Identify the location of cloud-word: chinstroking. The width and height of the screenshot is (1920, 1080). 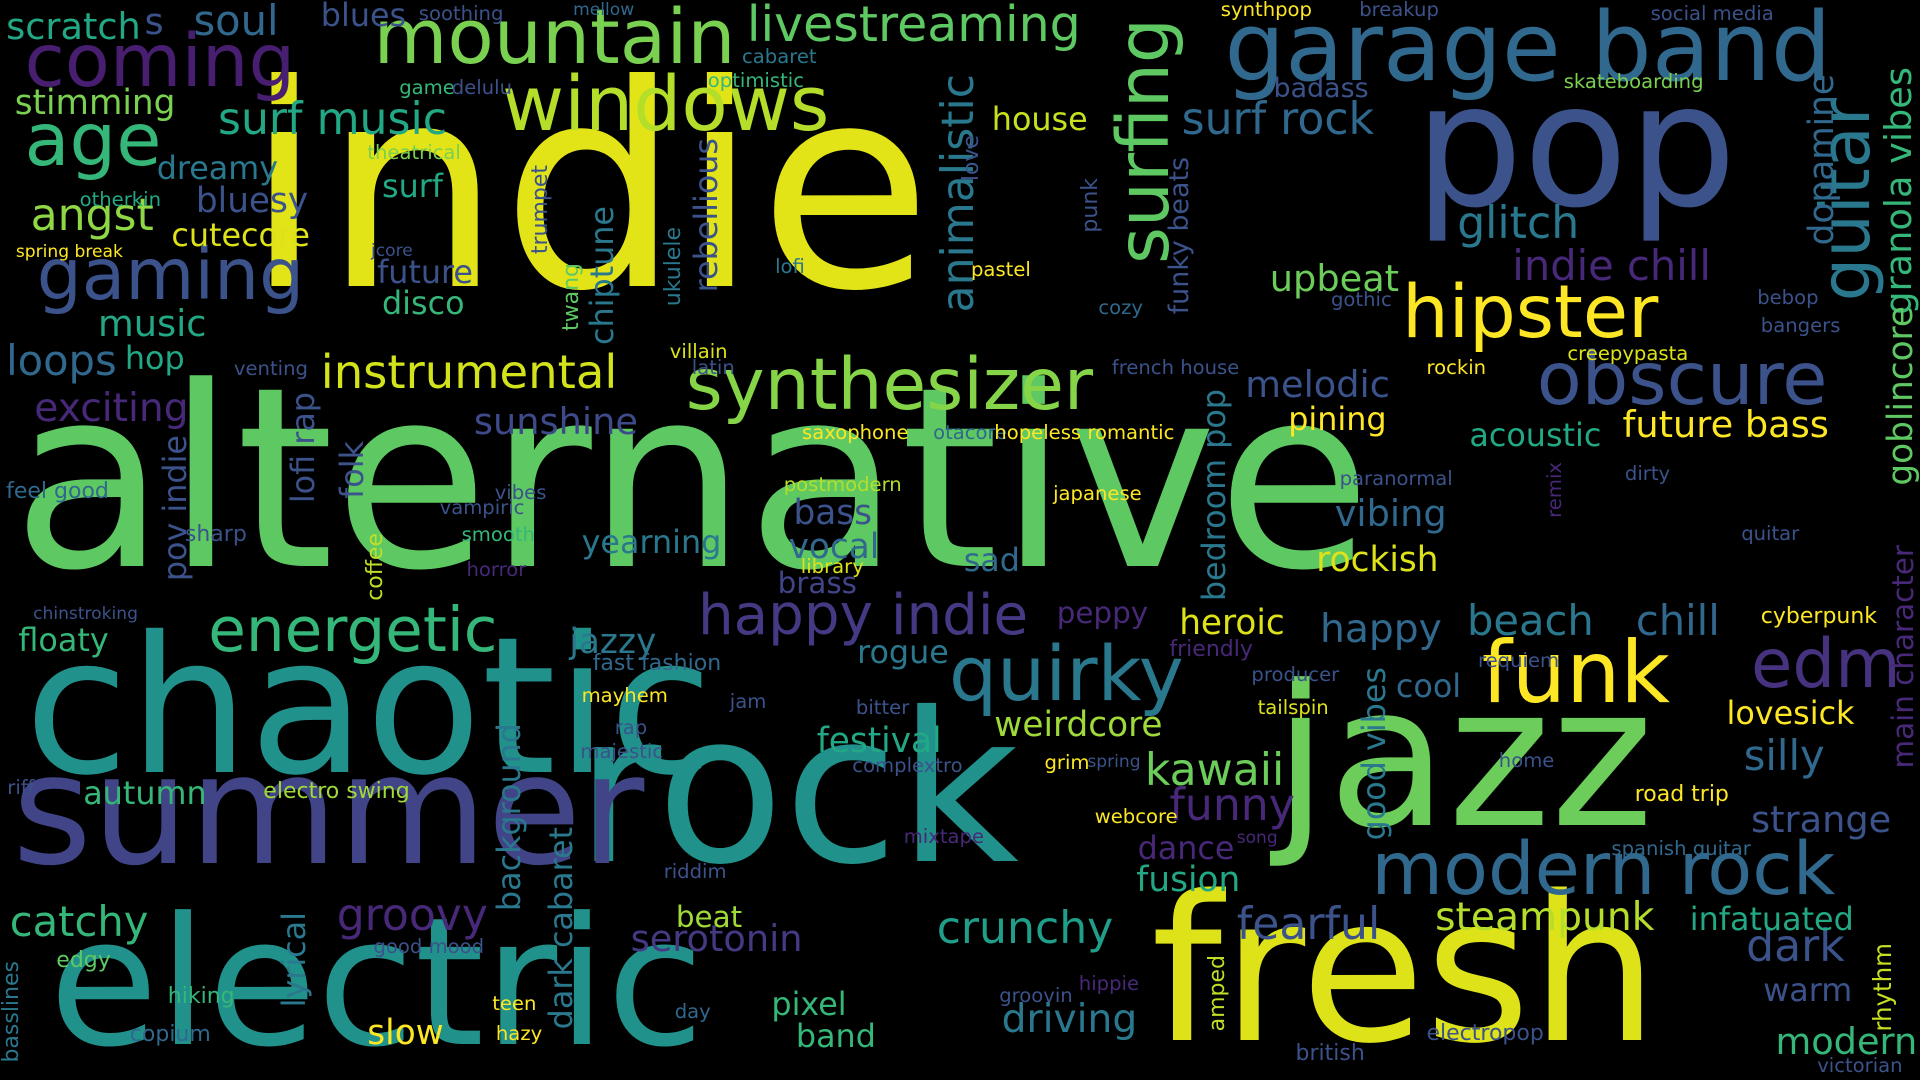
(85, 614).